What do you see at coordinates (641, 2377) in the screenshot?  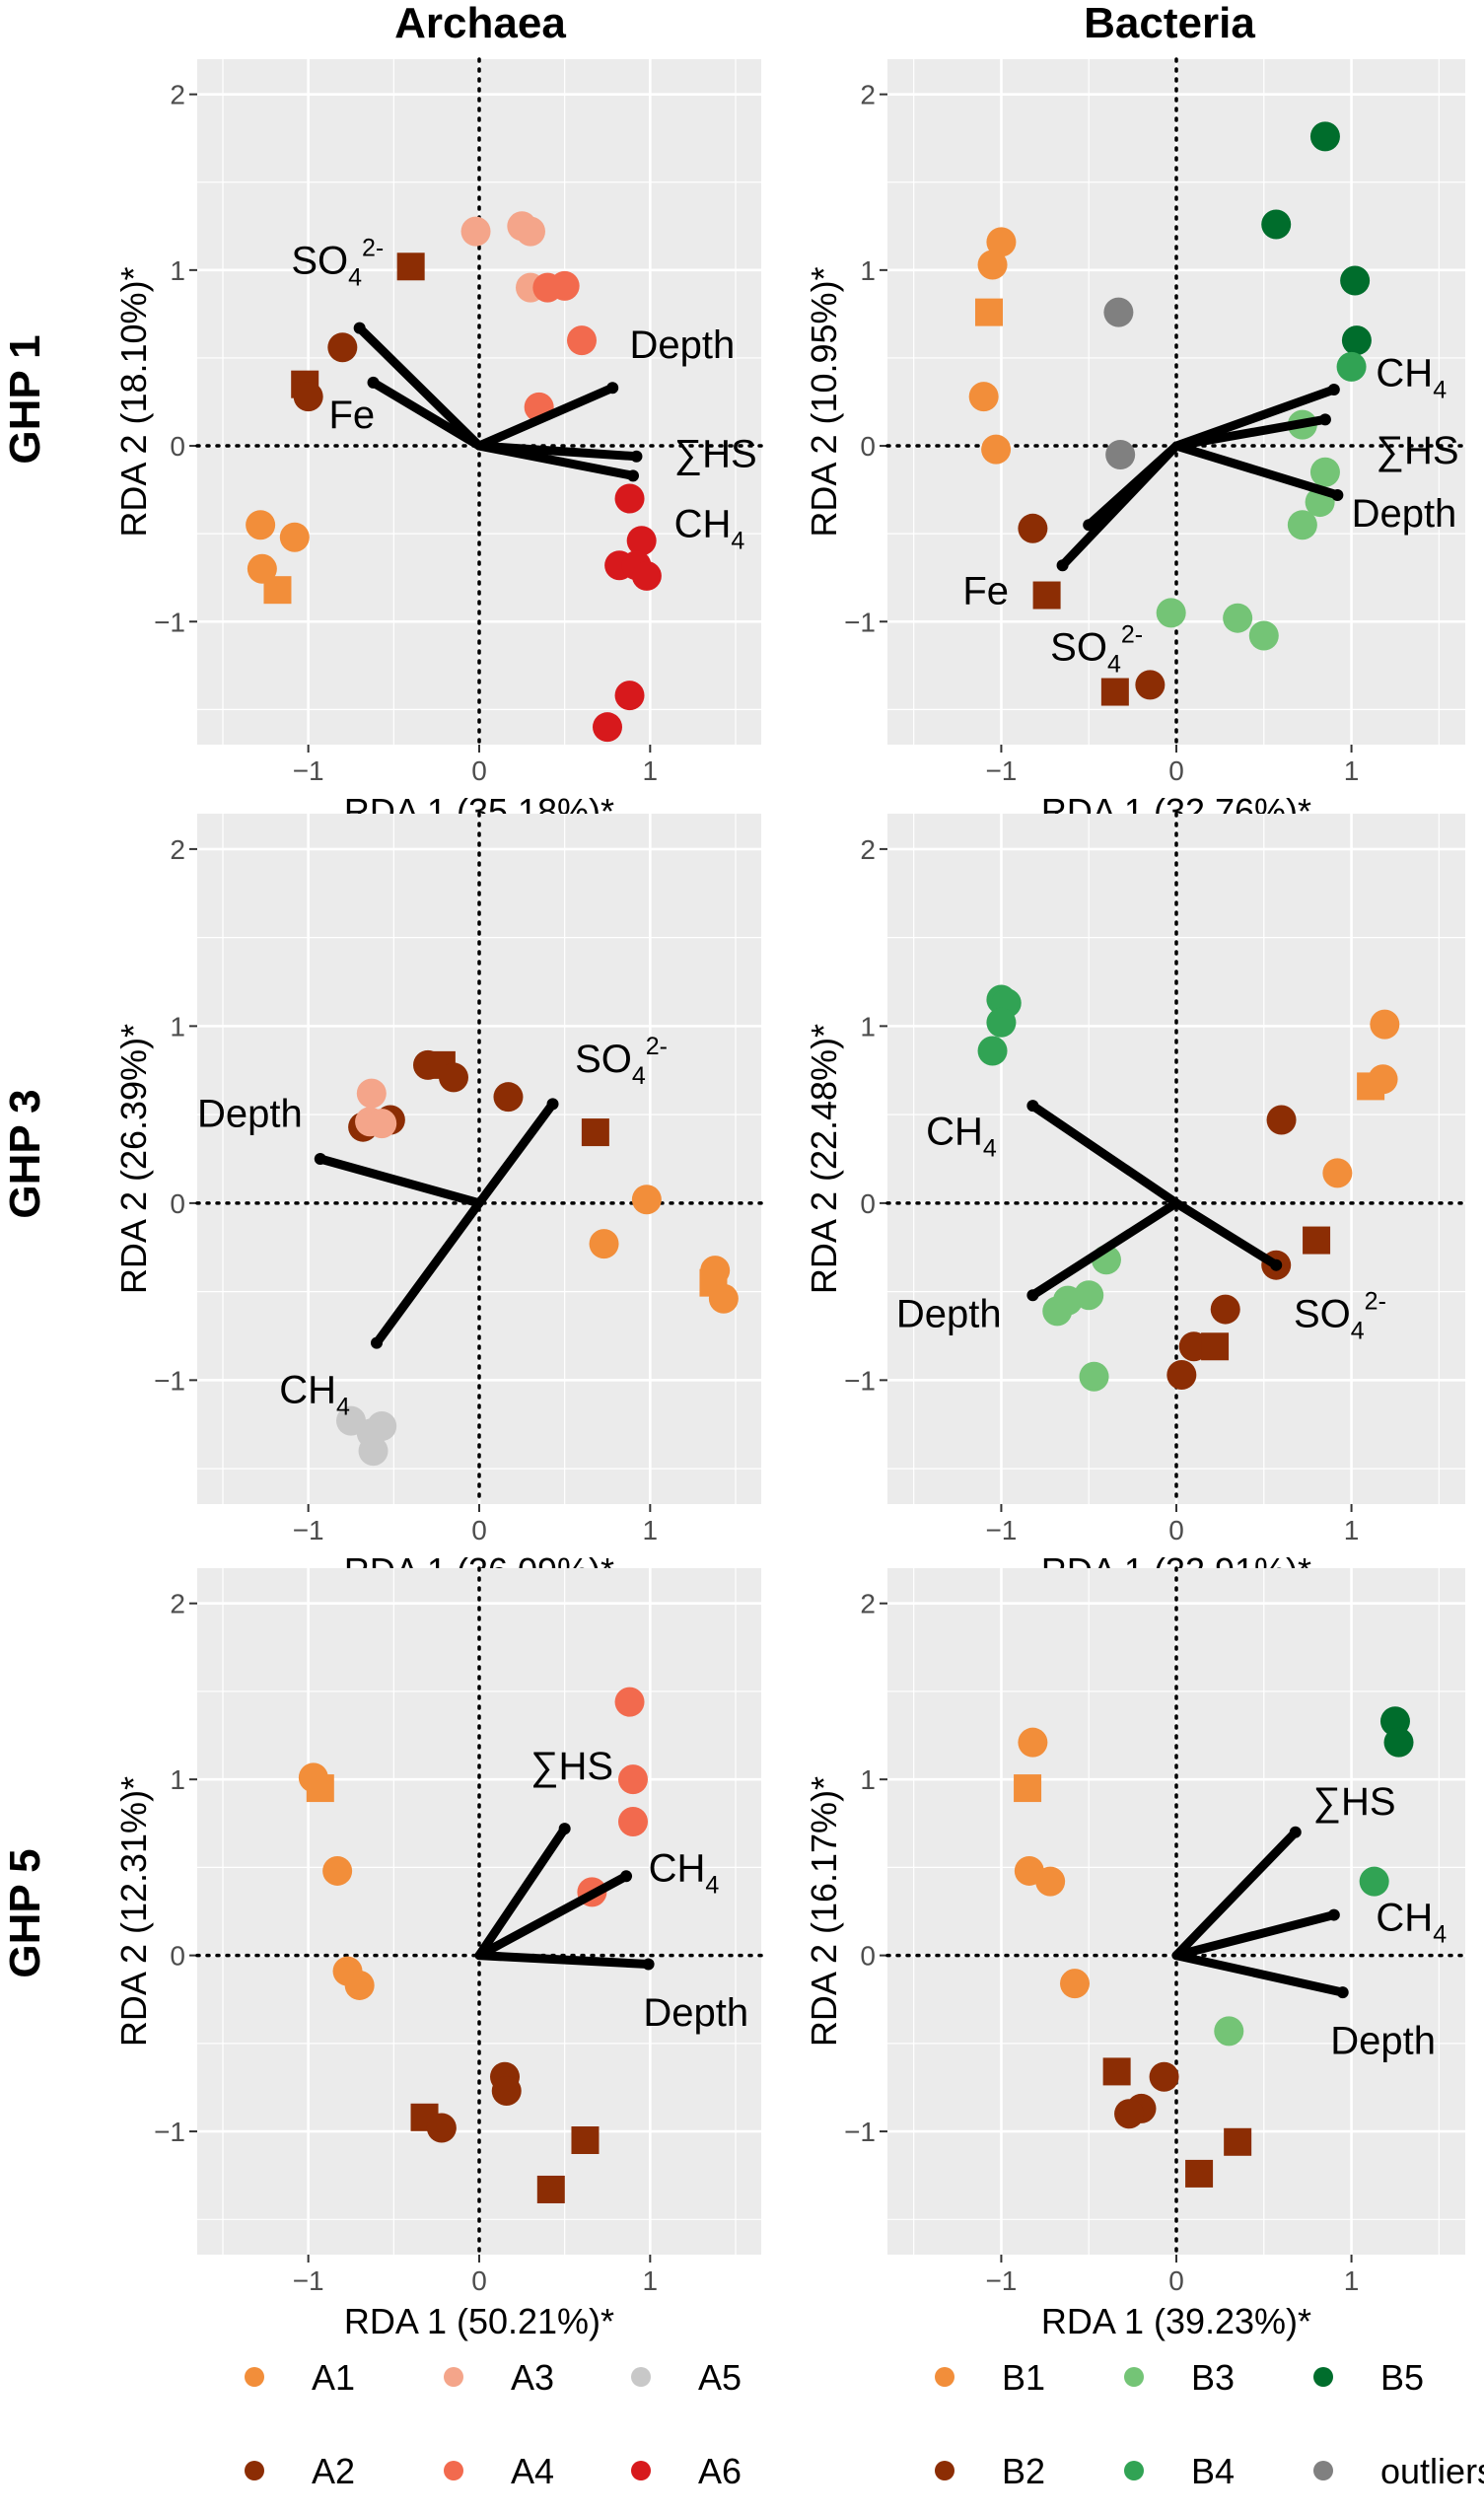 I see `legend-key-A5` at bounding box center [641, 2377].